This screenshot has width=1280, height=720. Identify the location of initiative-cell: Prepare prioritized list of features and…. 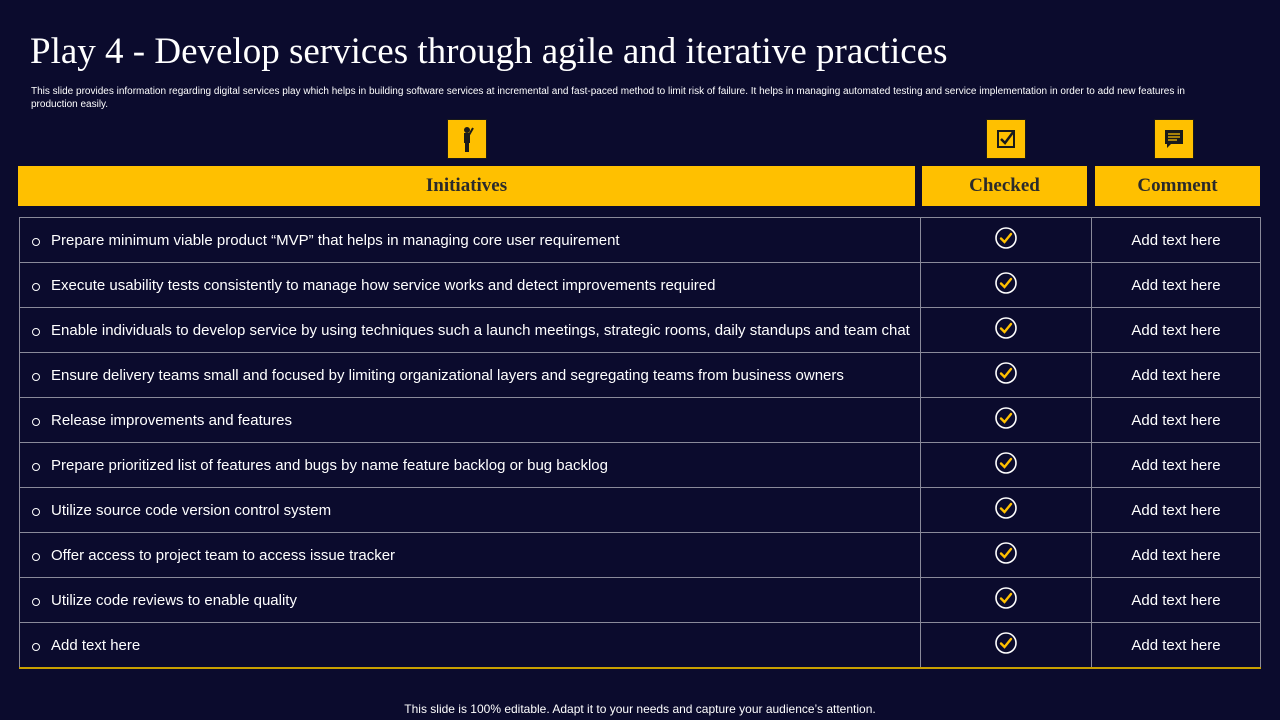
(469, 465).